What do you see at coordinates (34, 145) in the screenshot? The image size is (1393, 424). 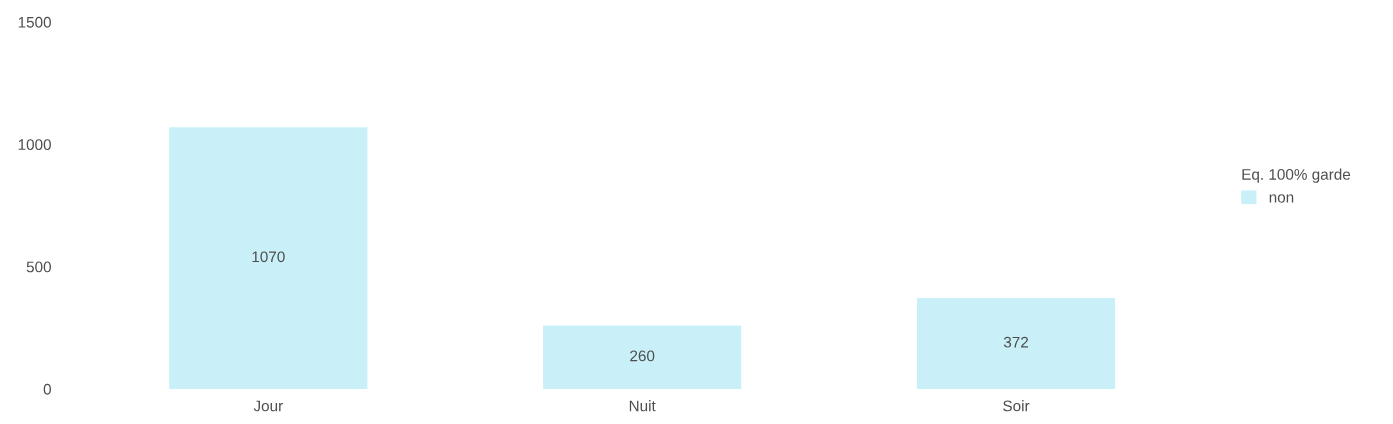 I see `y-tick-label: 1000` at bounding box center [34, 145].